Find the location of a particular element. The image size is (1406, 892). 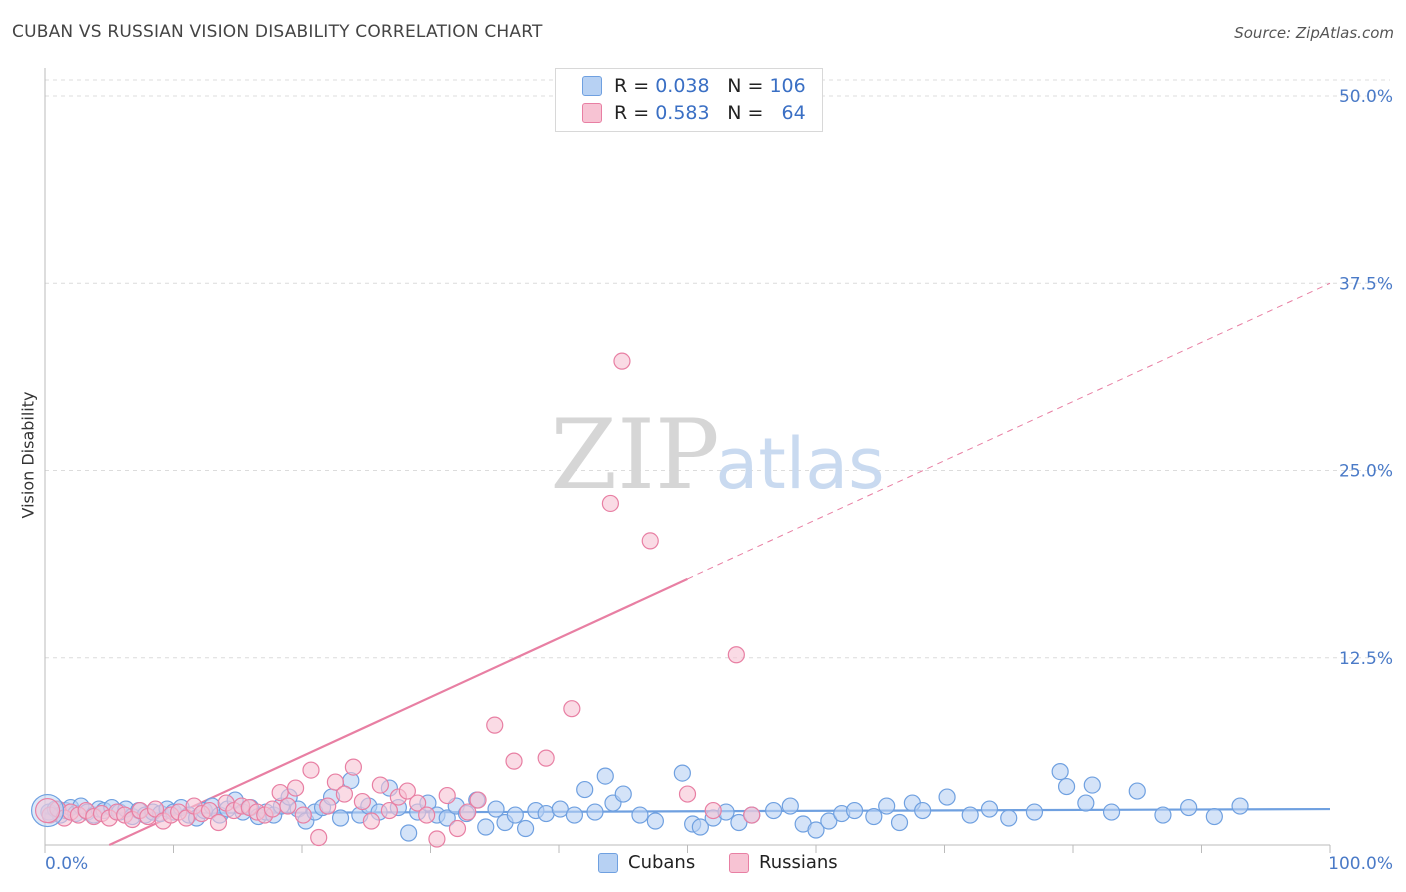

r-value-russians: 0.583 is located at coordinates (682, 113).